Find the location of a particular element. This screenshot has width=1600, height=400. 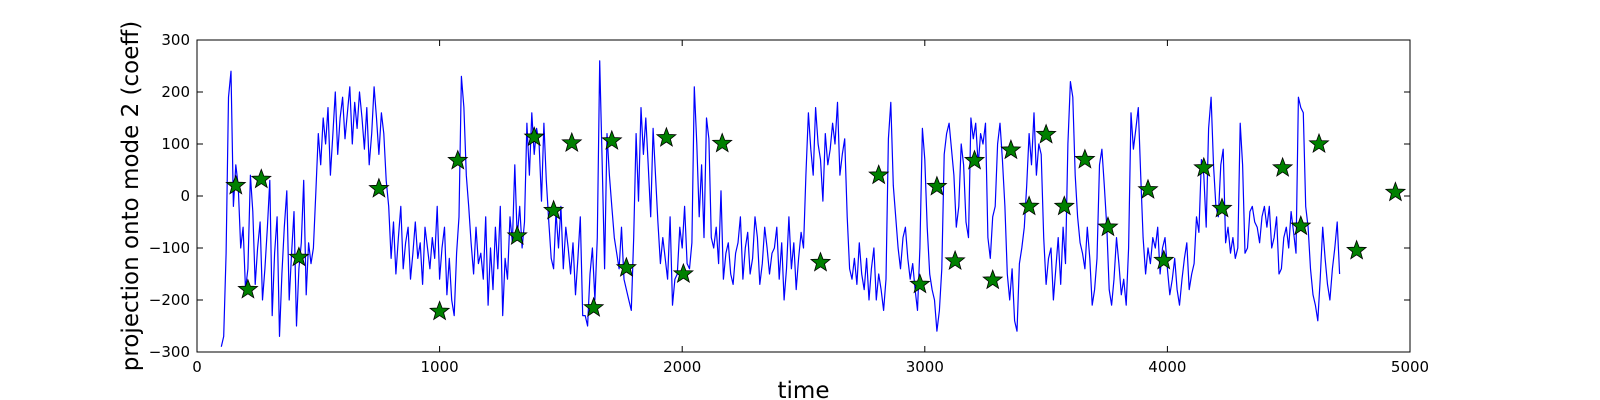

y-tick-label: −300 is located at coordinates (169, 352).